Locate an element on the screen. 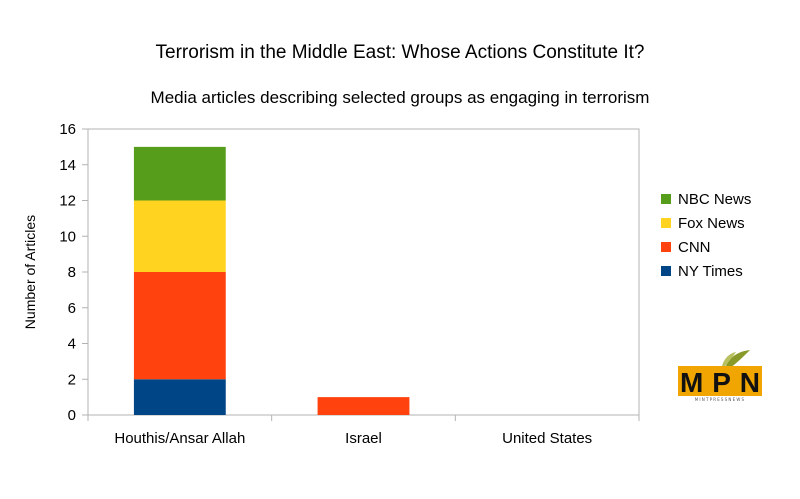  mpn-logo: MPN MINTPRESSNEWS is located at coordinates (720, 376).